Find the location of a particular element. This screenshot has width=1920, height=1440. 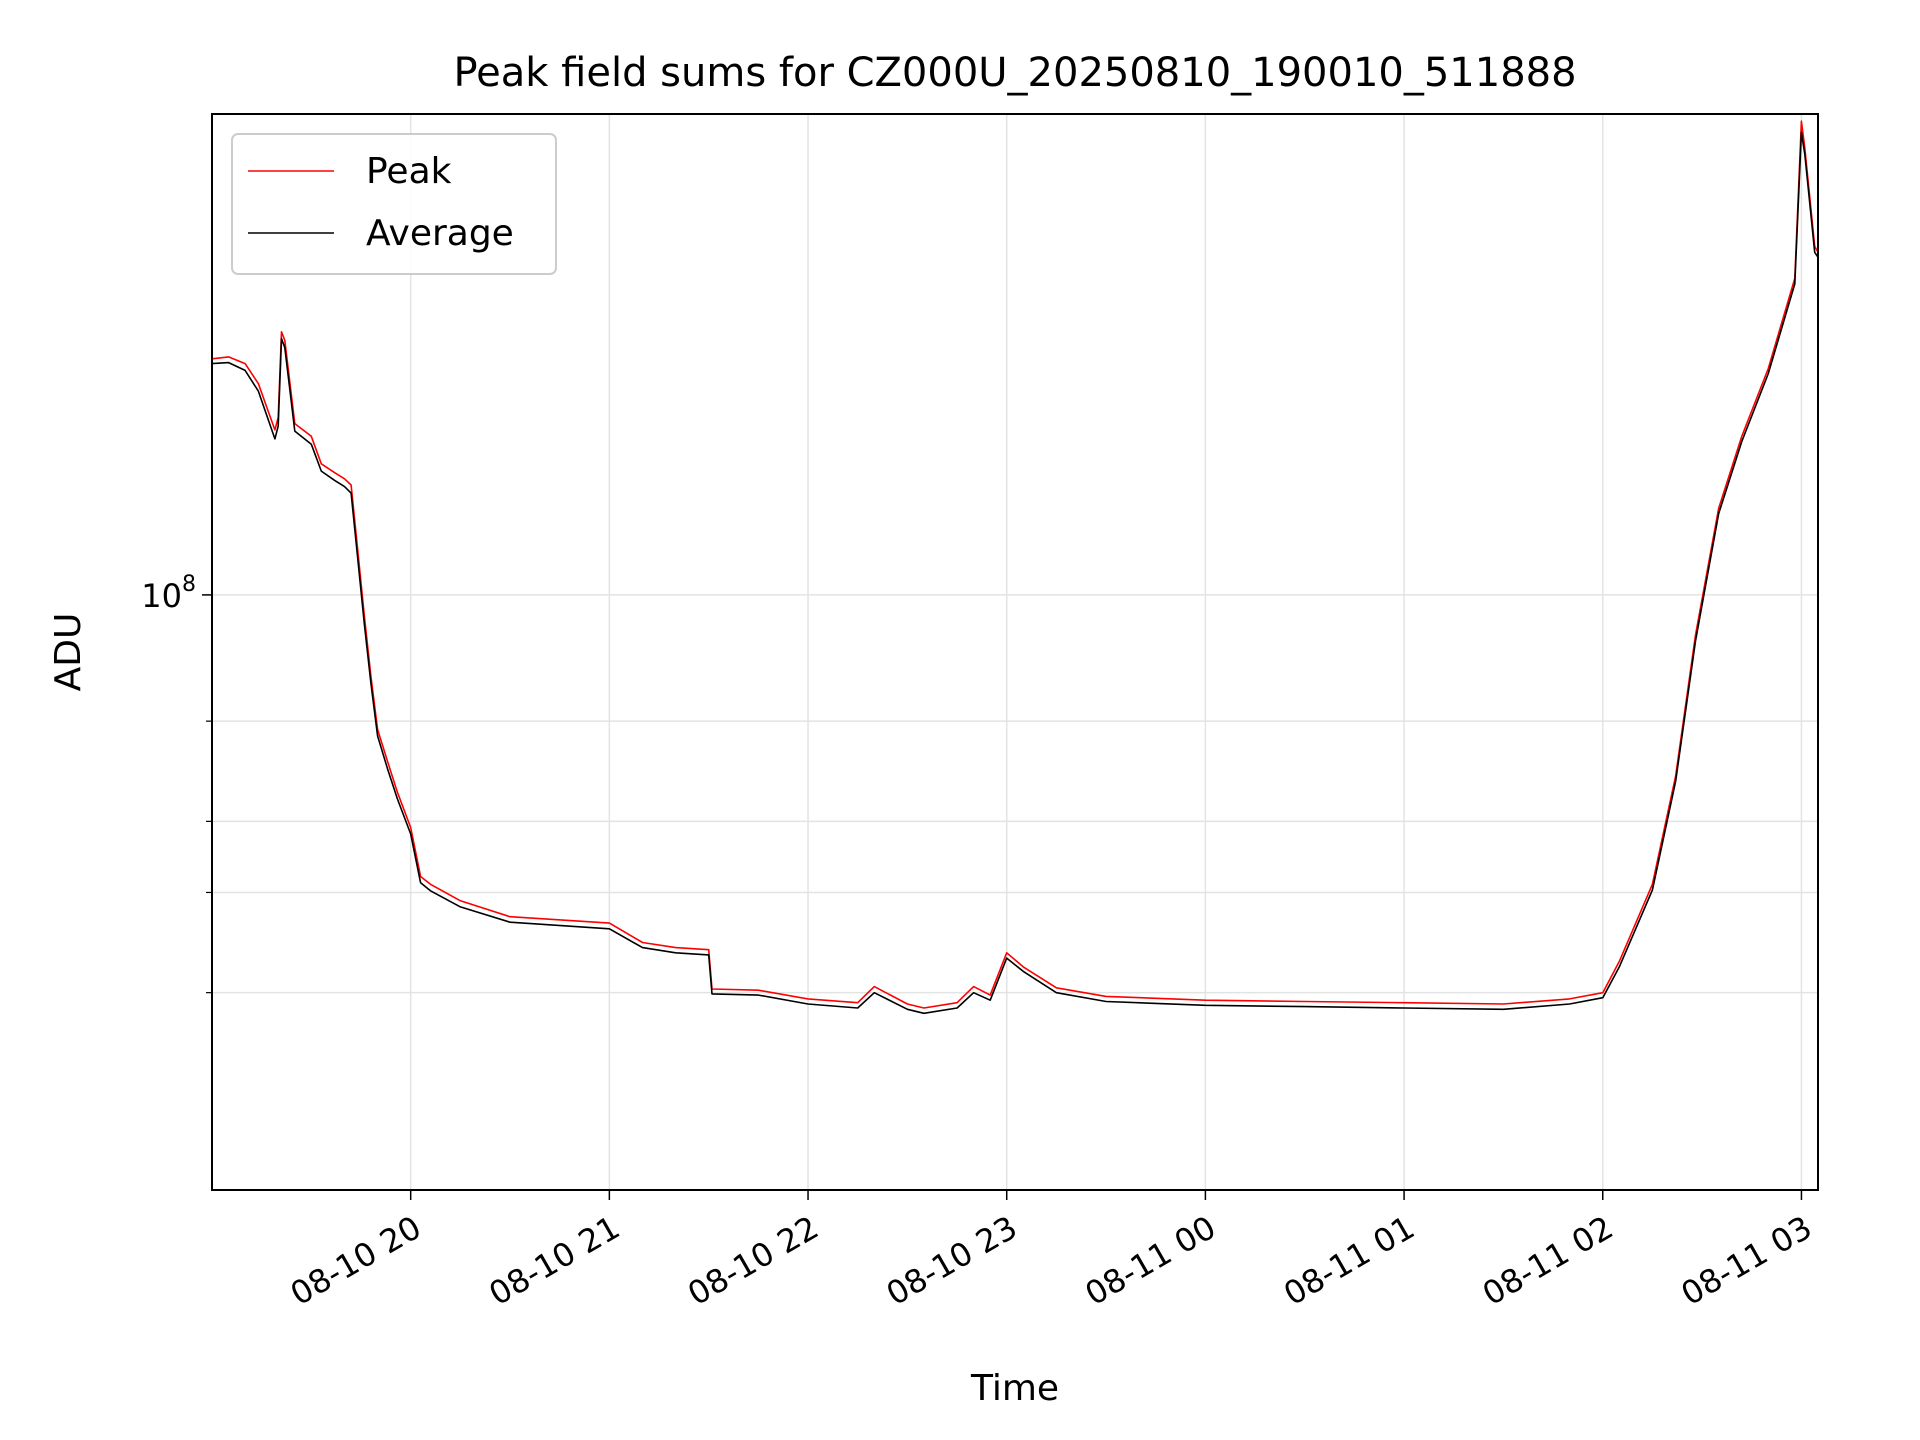

y-tick-label-base: 10 is located at coordinates (161, 596).